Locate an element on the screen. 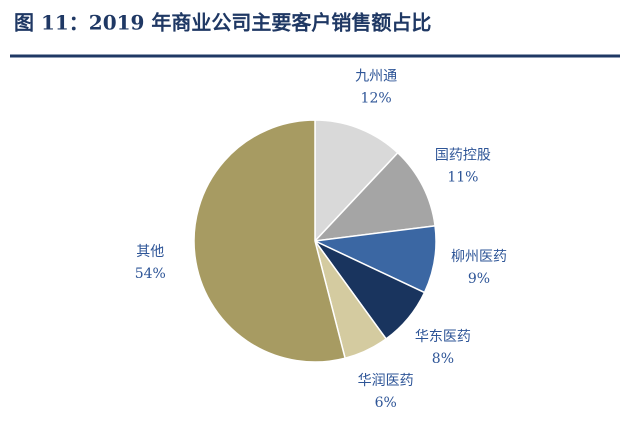 The width and height of the screenshot is (630, 426). slice-label: 其他 is located at coordinates (150, 252).